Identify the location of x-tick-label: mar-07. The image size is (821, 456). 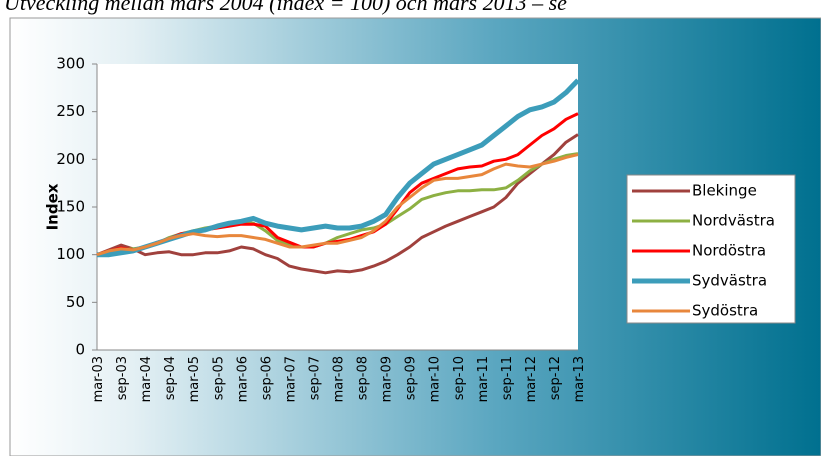
(290, 379).